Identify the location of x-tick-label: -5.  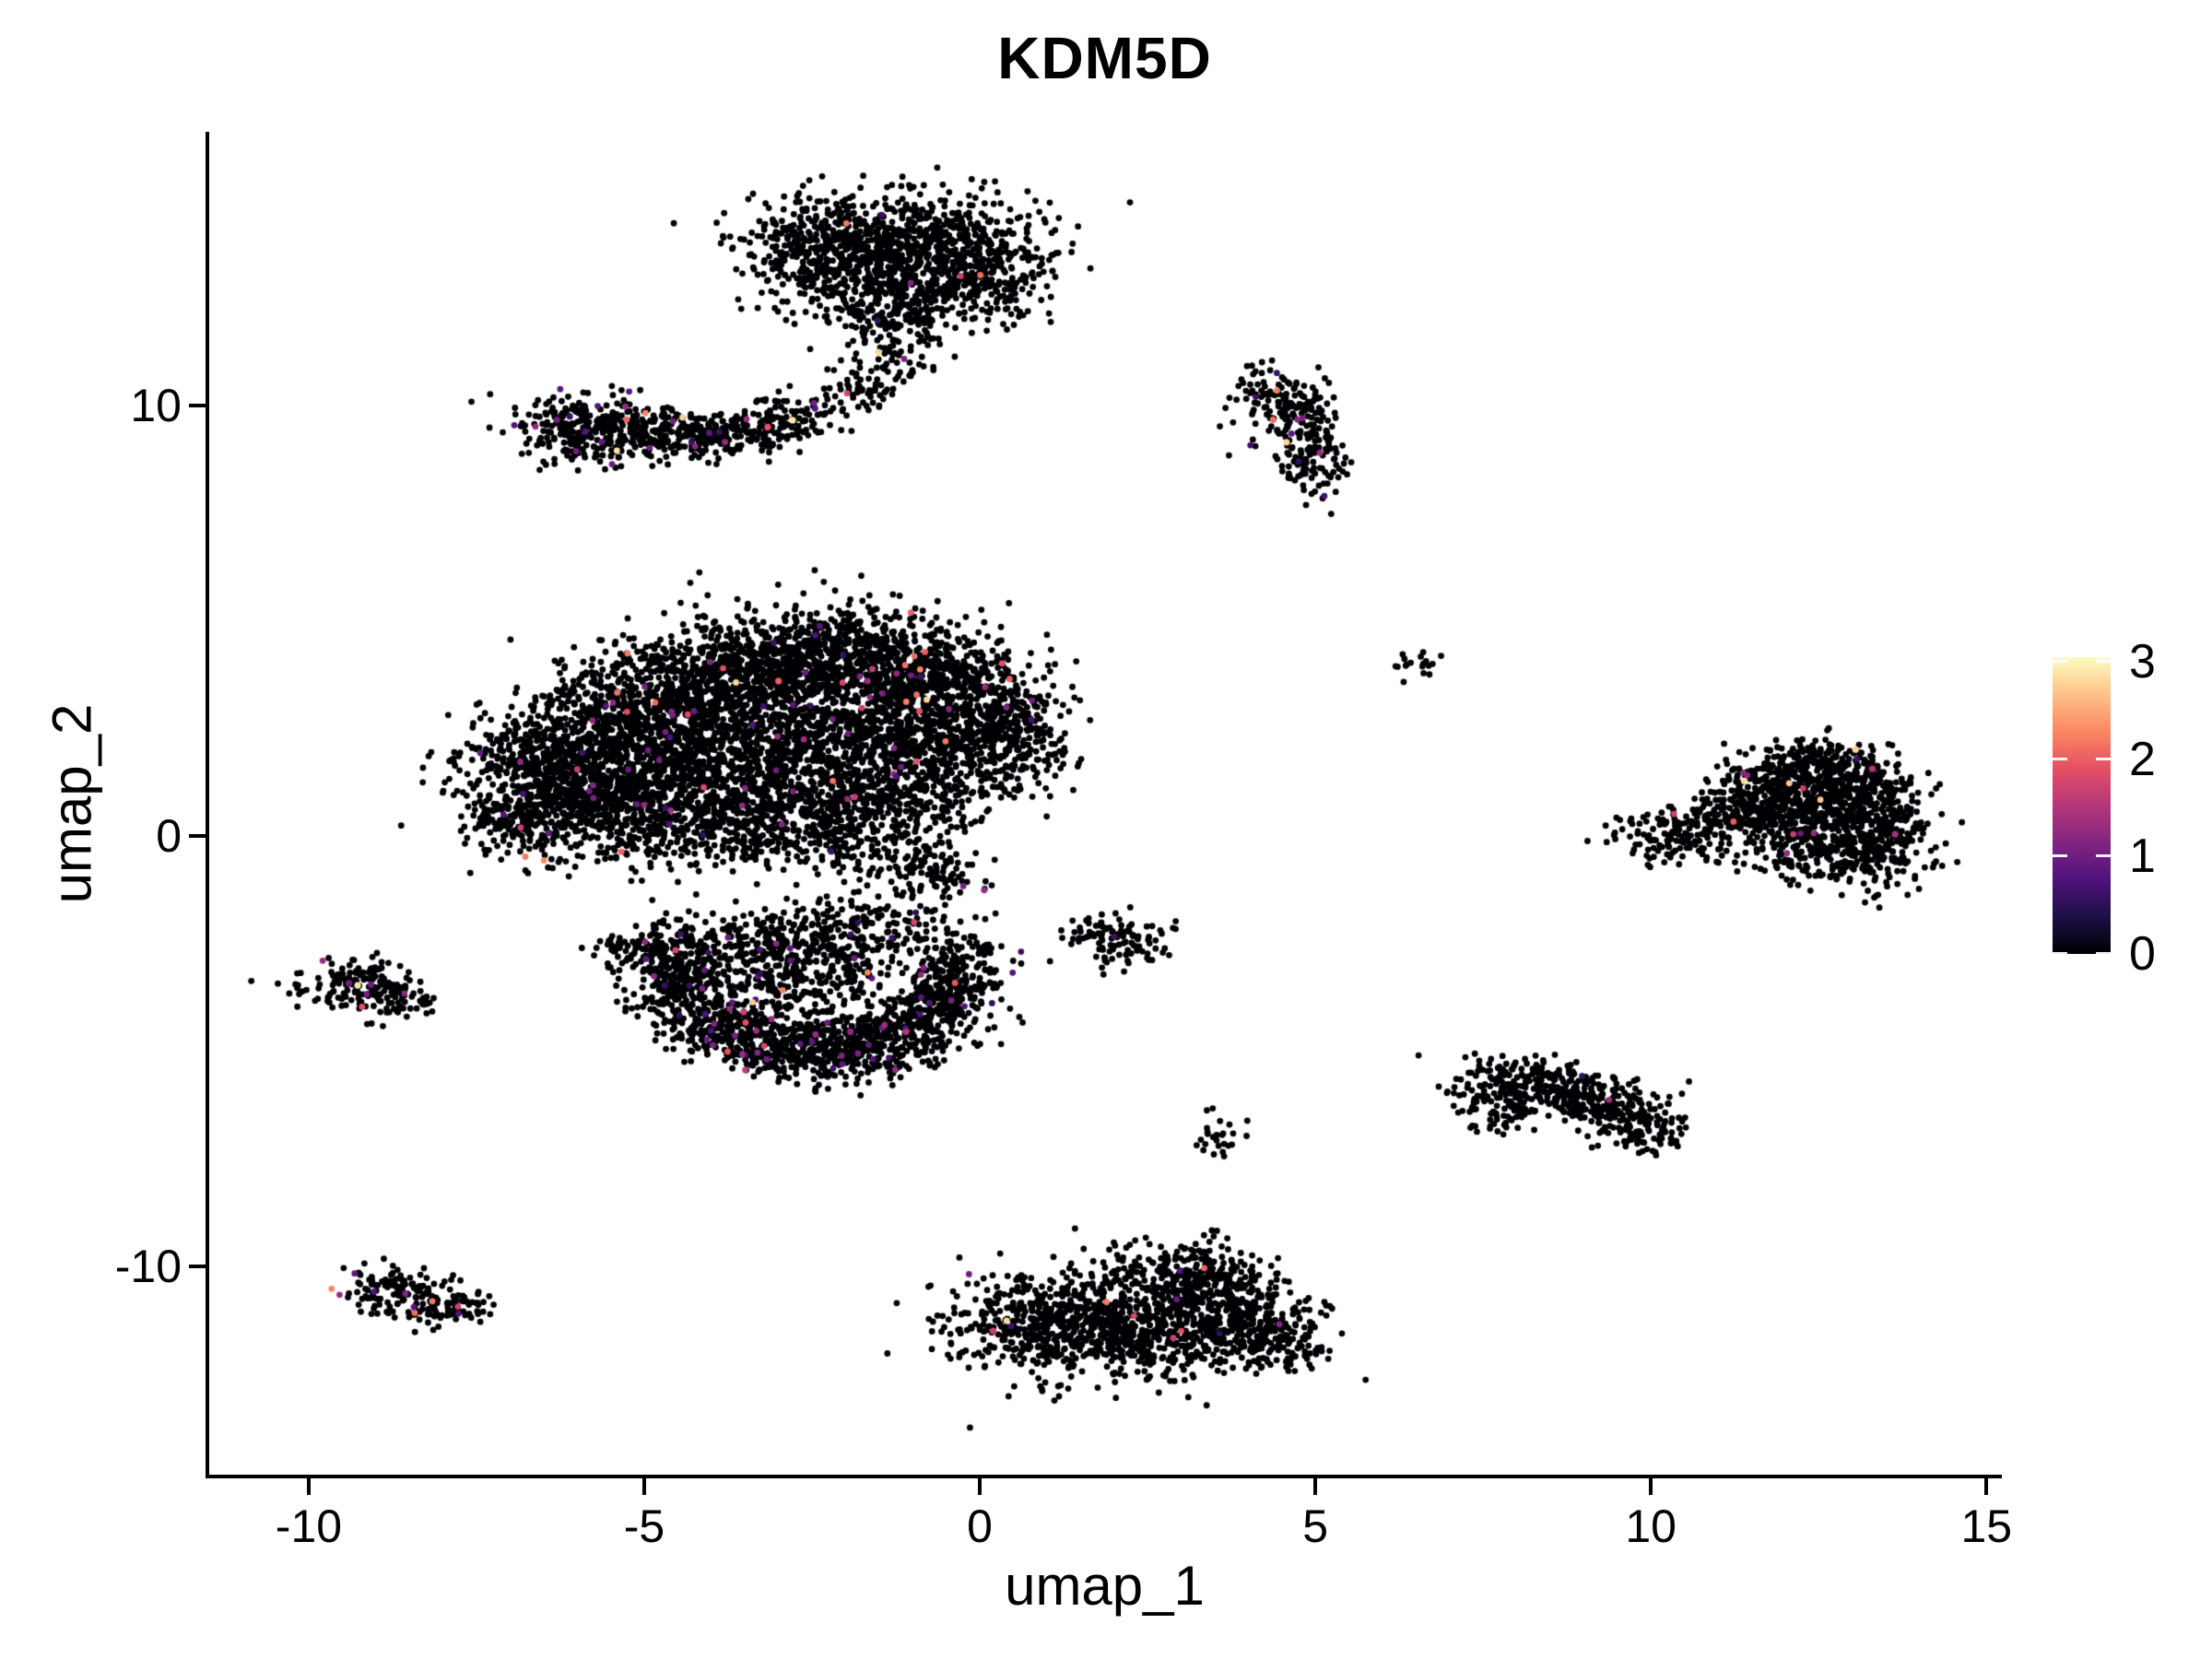
(644, 1526).